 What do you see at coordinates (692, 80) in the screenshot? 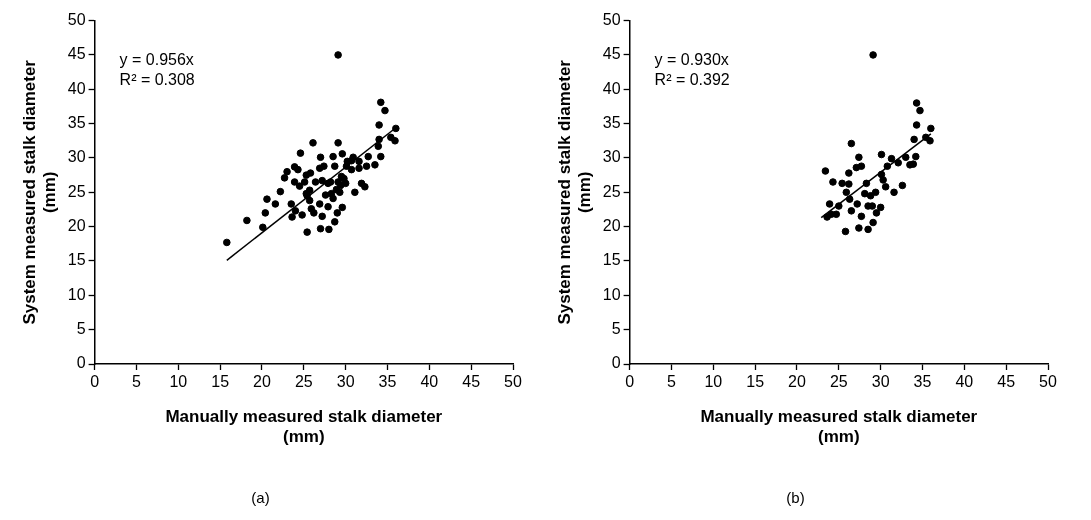
I see `annotation: R² = 0.392` at bounding box center [692, 80].